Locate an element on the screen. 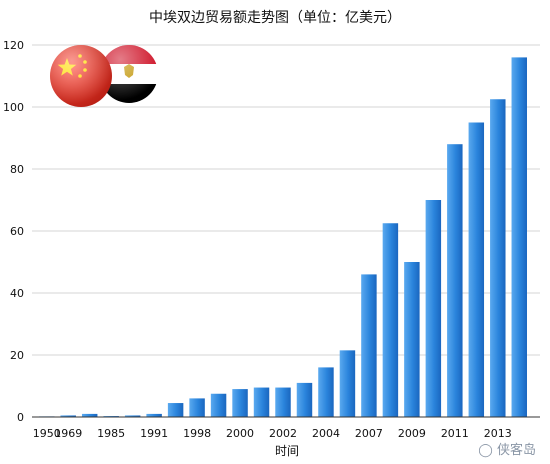 This screenshot has width=550, height=464. bar-2003 is located at coordinates (304, 399).